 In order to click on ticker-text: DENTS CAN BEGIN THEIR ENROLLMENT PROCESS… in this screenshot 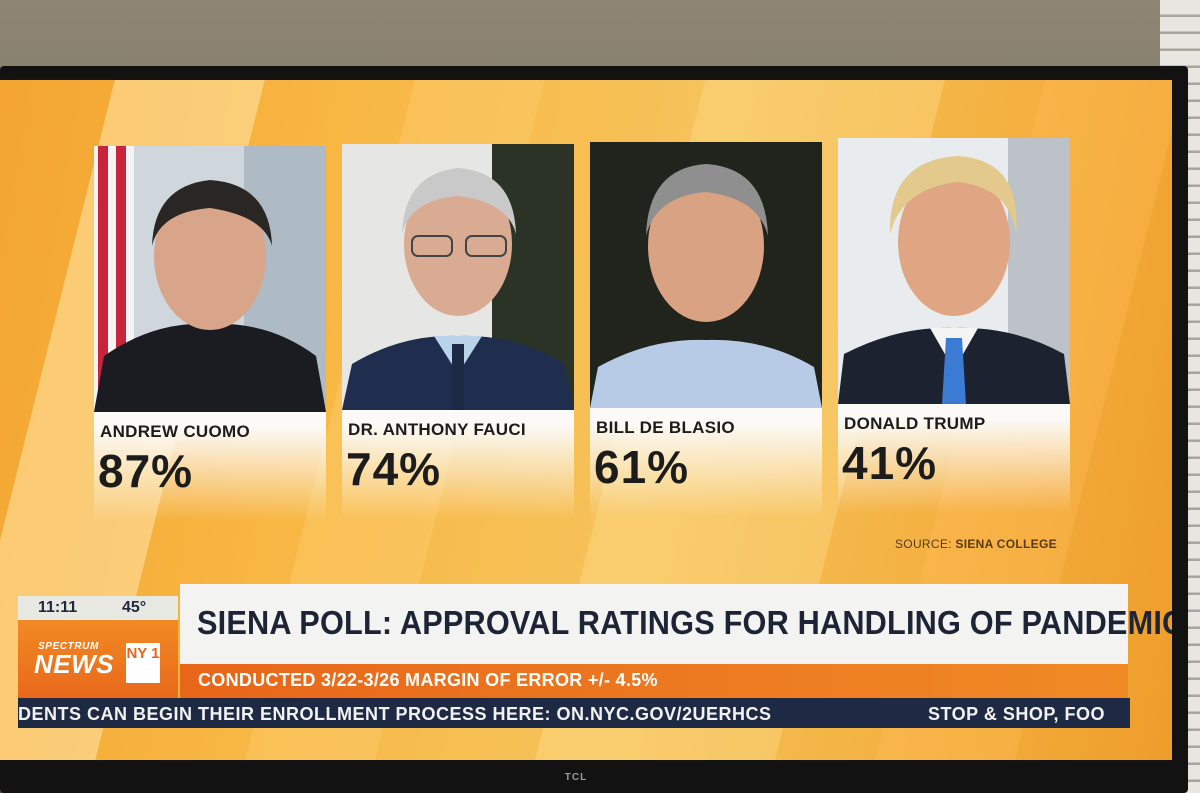, I will do `click(395, 714)`.